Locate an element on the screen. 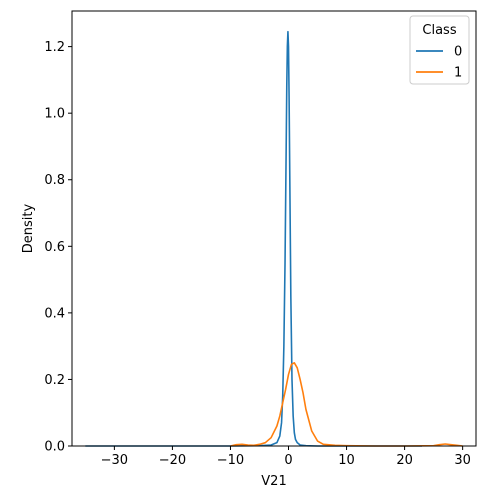 The image size is (496, 499). legend: Class 01 is located at coordinates (439, 50).